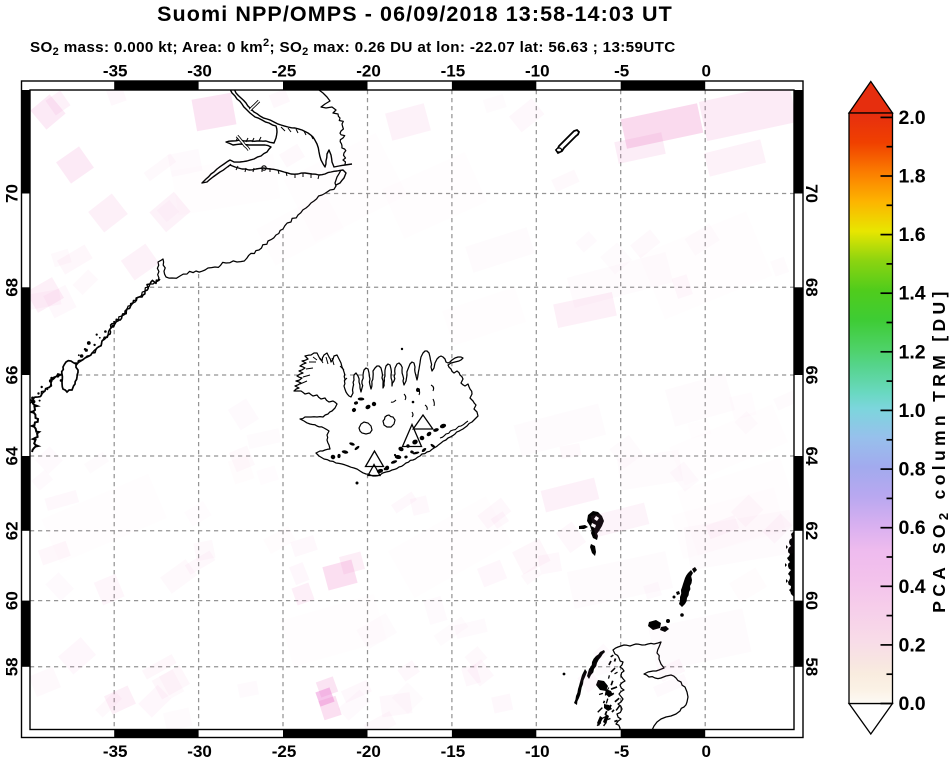 The image size is (951, 764). What do you see at coordinates (912, 587) in the screenshot?
I see `svg-text: 0.4` at bounding box center [912, 587].